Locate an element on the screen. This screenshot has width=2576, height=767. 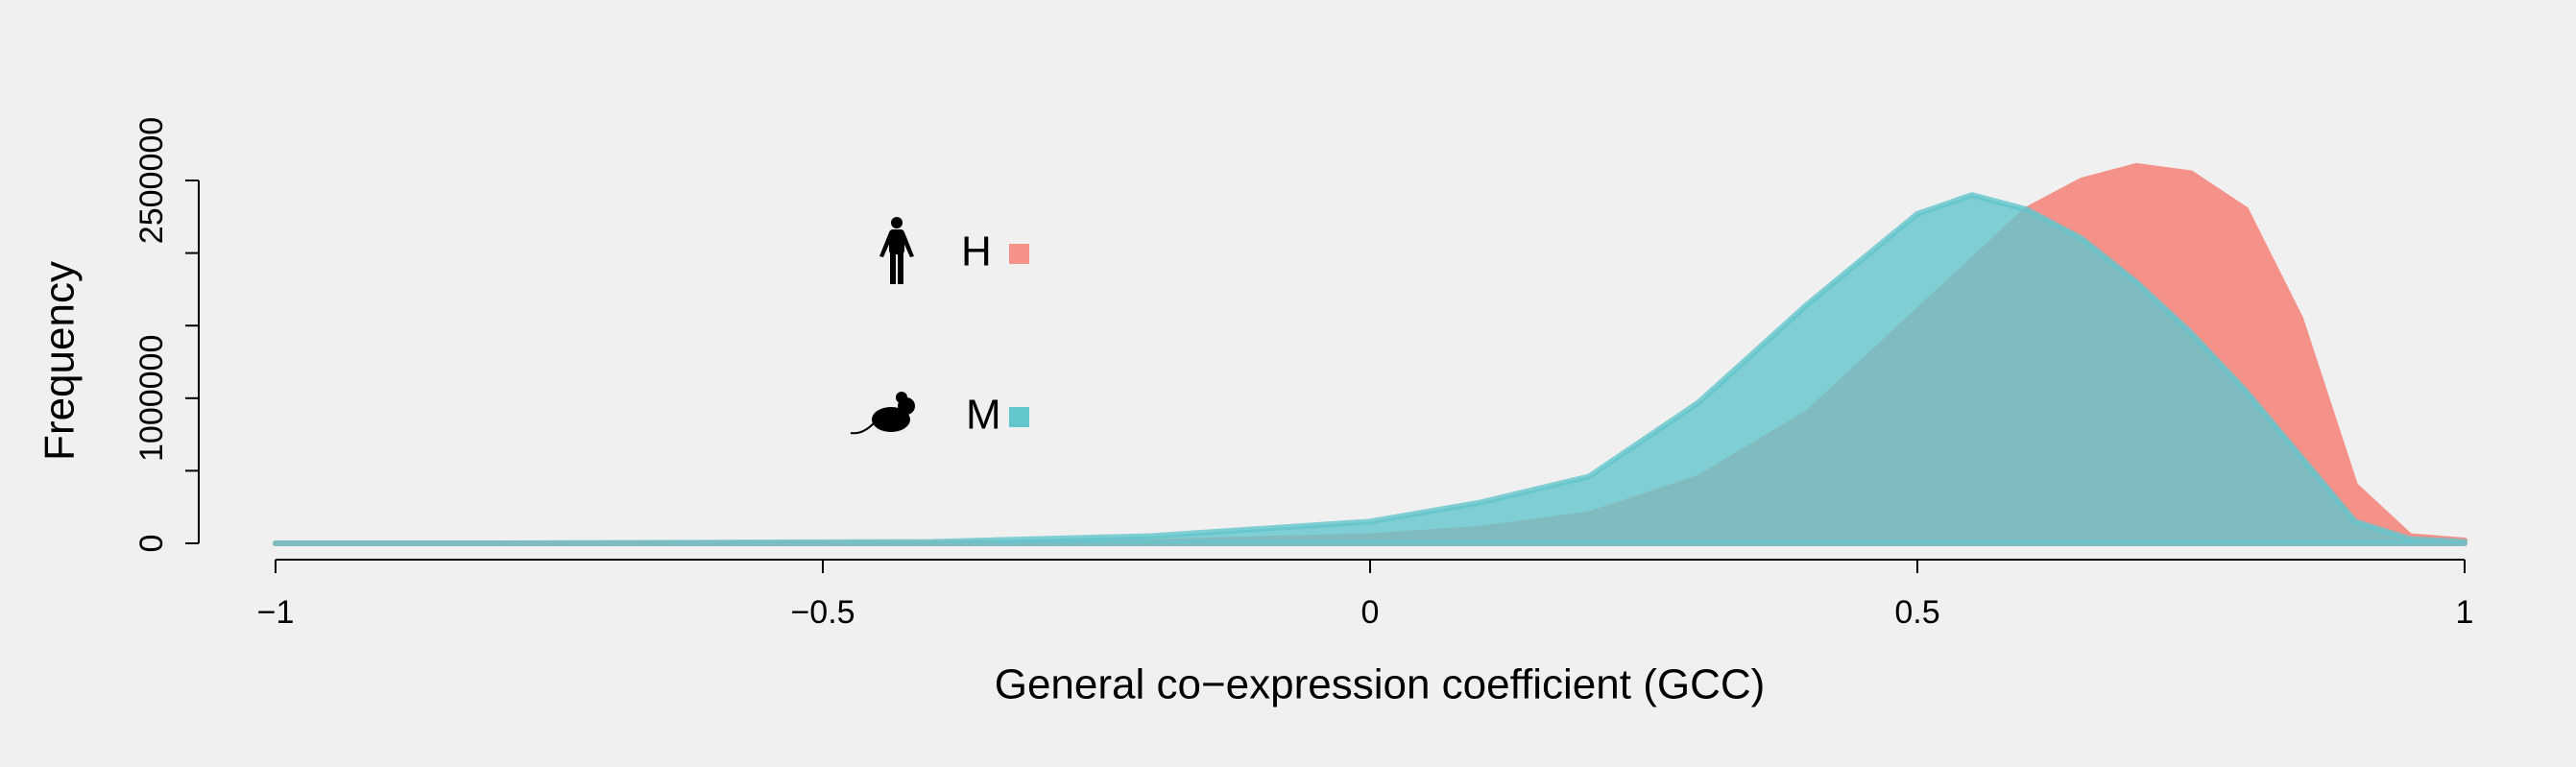
x-tick-label: 0.5 is located at coordinates (1916, 612).